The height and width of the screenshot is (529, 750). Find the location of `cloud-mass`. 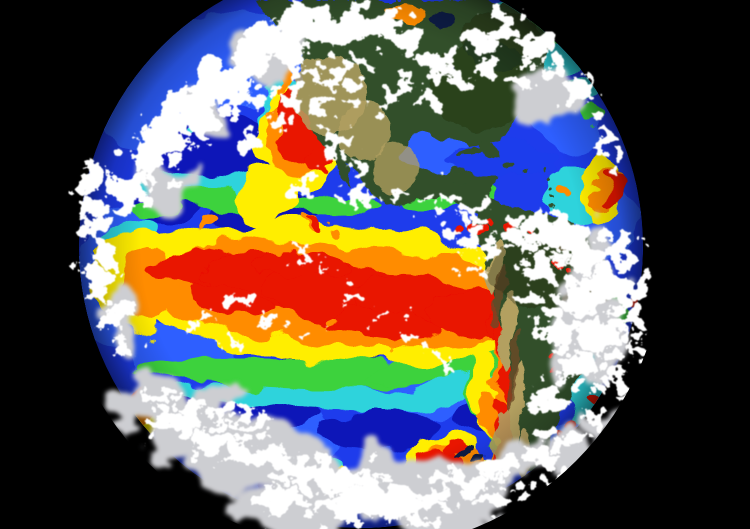

cloud-mass is located at coordinates (545, 95).